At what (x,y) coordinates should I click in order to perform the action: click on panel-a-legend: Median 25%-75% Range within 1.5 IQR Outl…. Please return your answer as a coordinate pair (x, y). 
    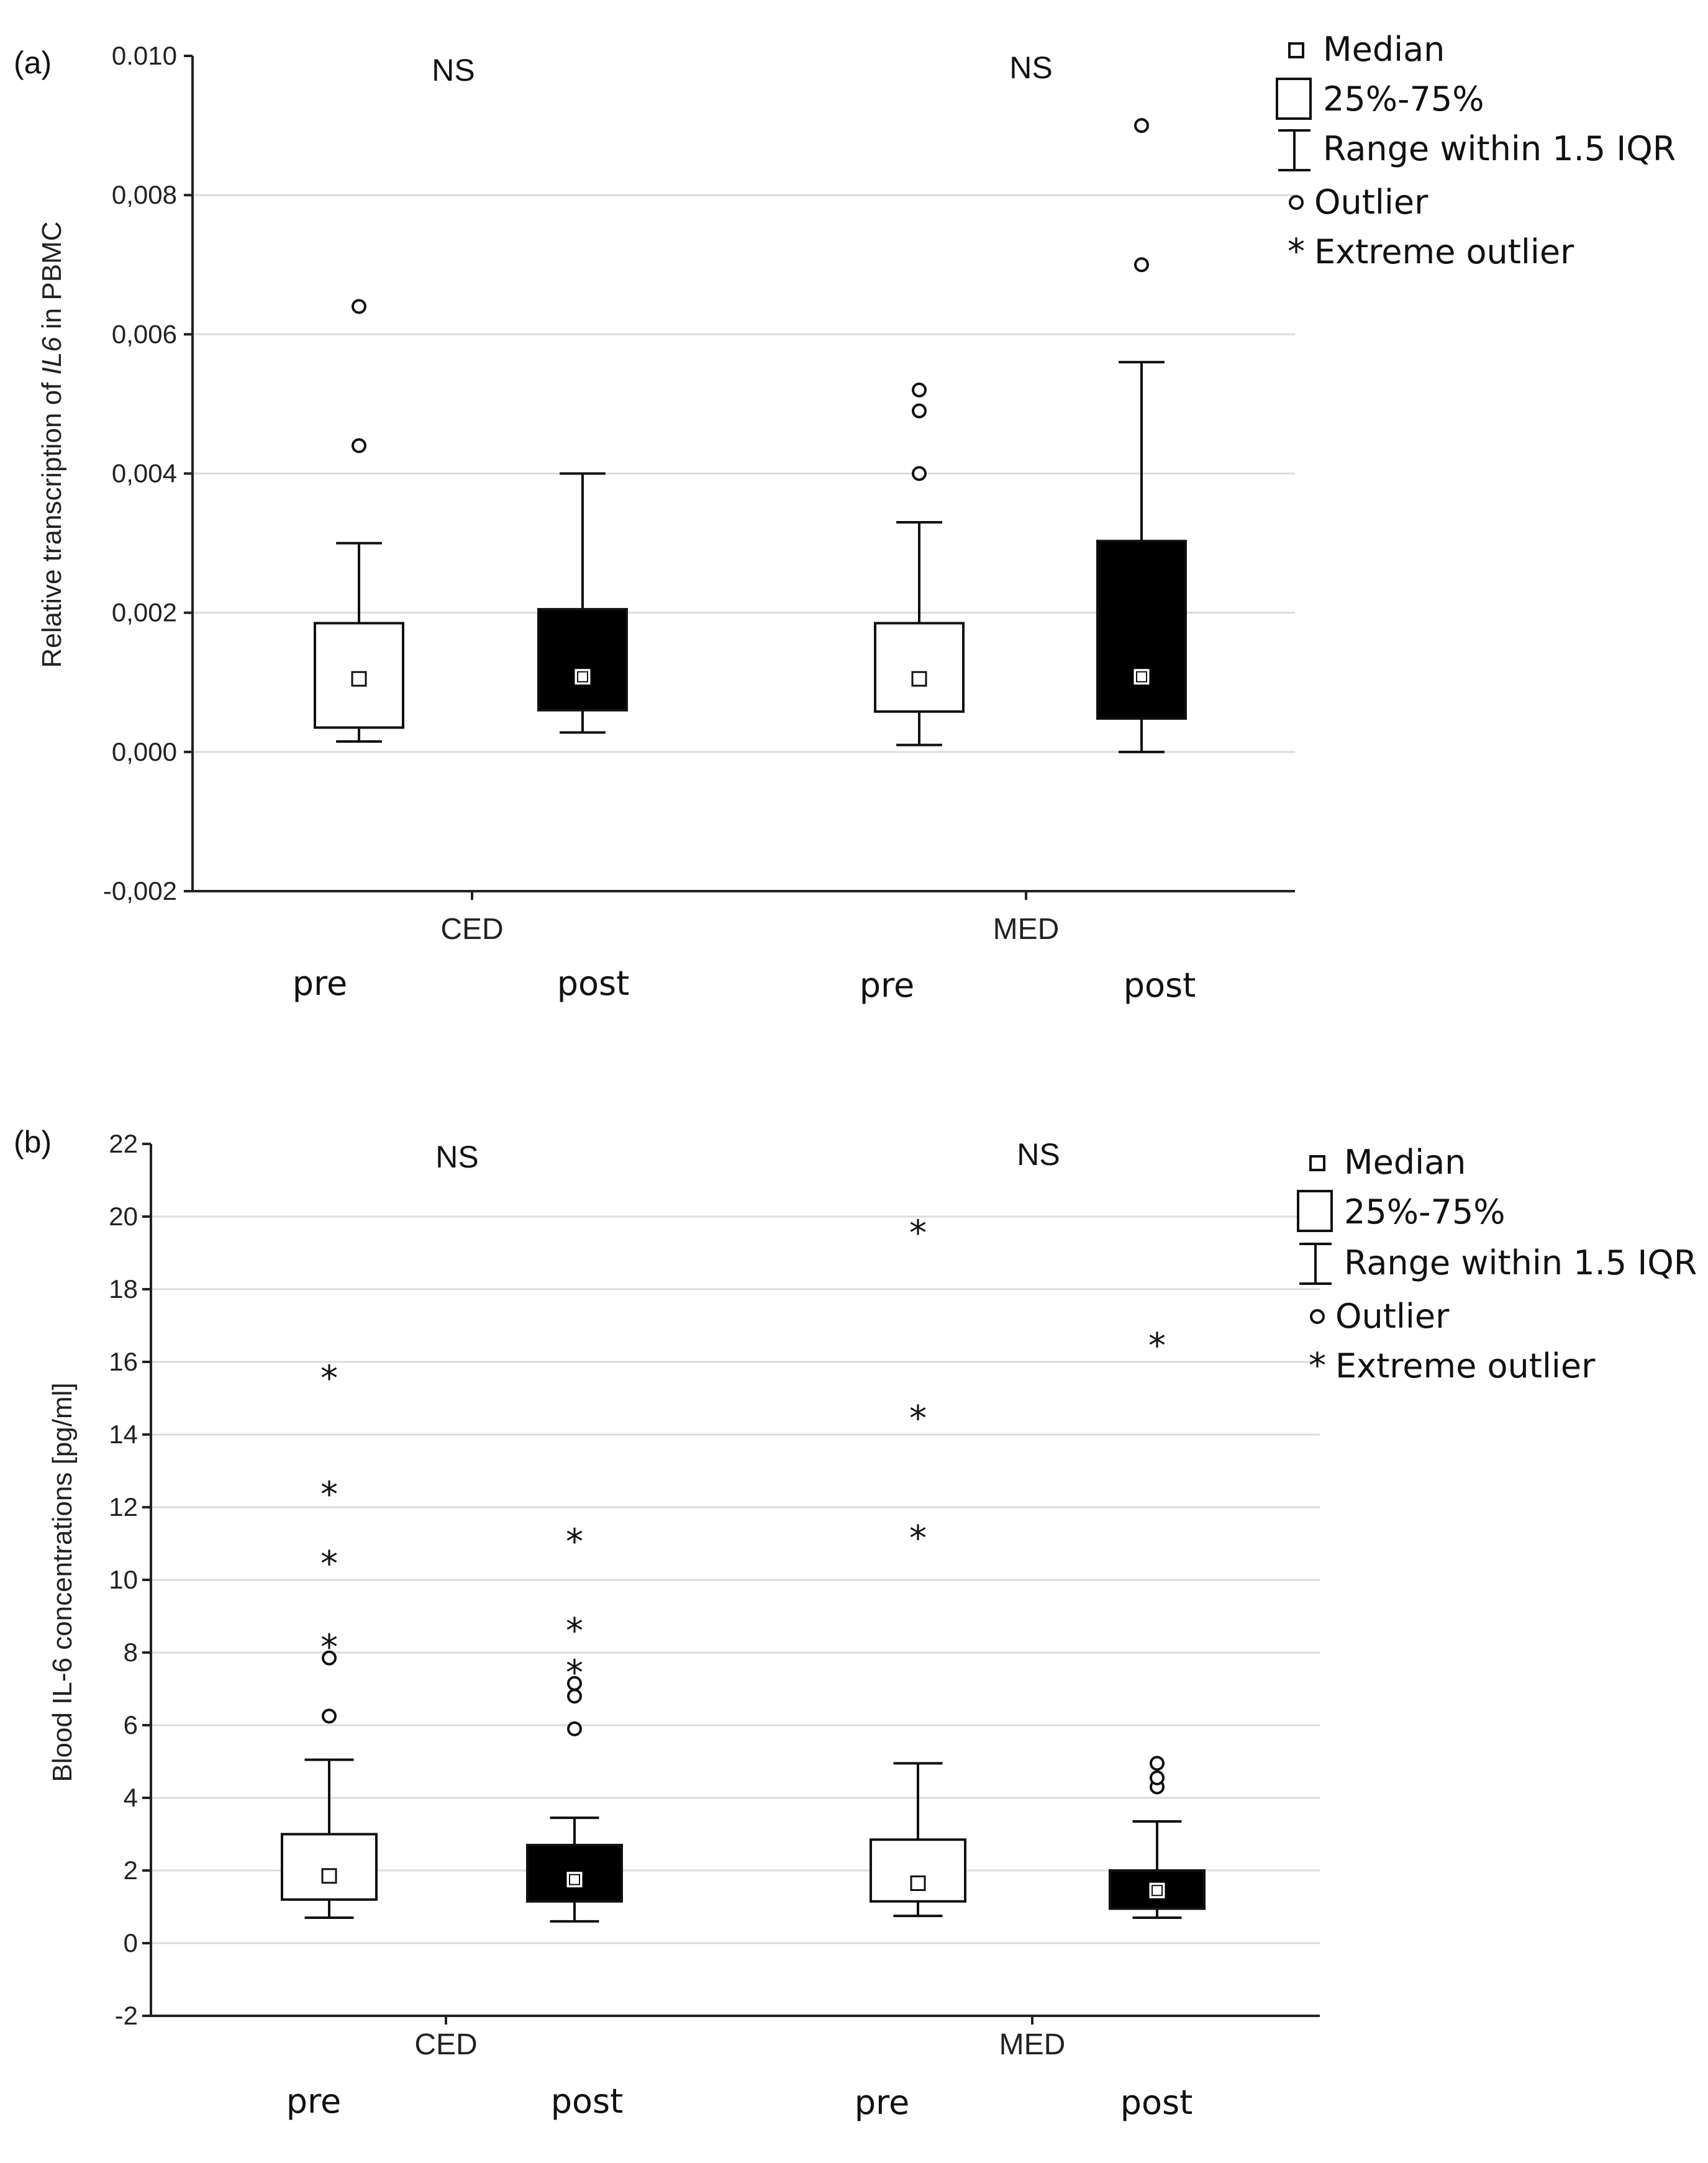
    Looking at the image, I should click on (1476, 151).